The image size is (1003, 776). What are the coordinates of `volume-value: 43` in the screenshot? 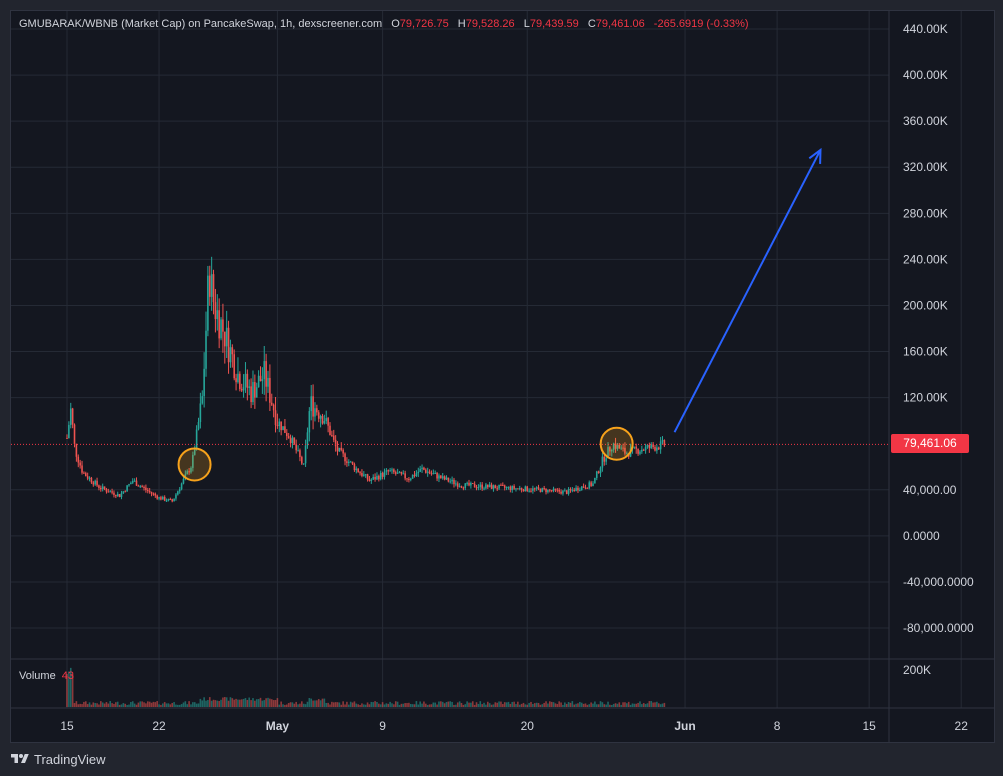 It's located at (67, 676).